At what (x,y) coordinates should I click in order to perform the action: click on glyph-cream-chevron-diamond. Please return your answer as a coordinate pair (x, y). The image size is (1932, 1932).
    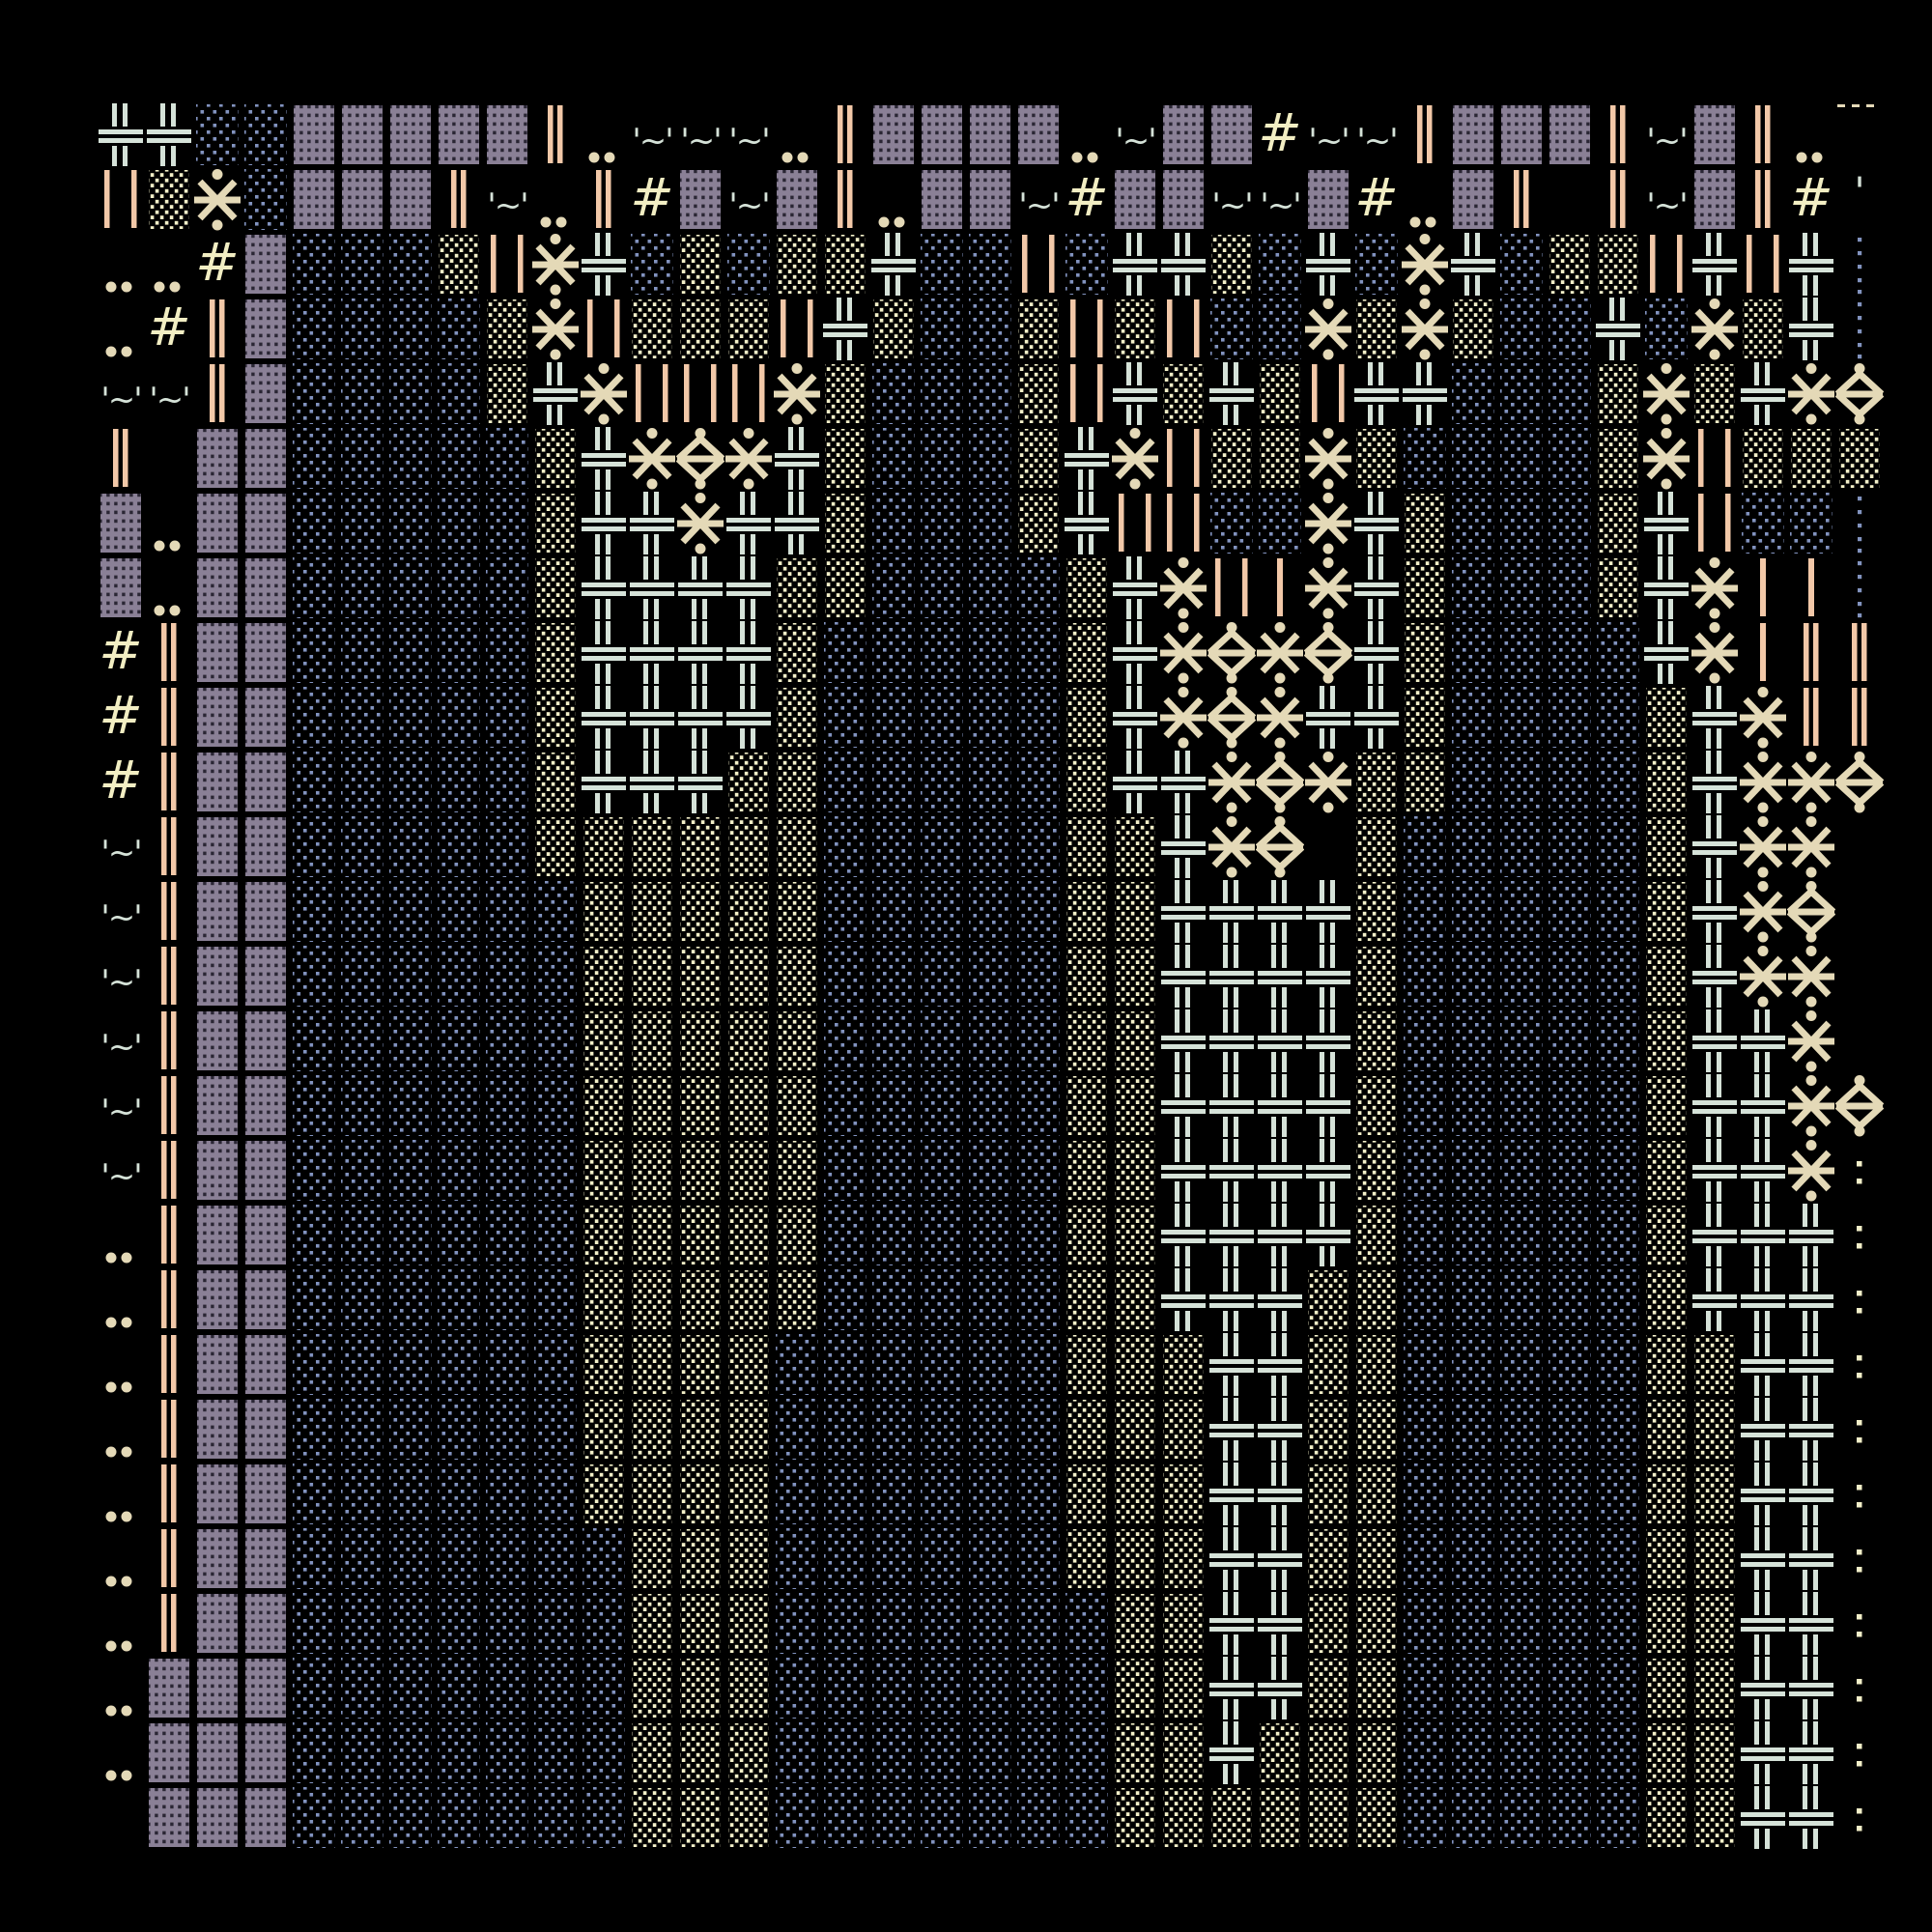
    Looking at the image, I should click on (1232, 717).